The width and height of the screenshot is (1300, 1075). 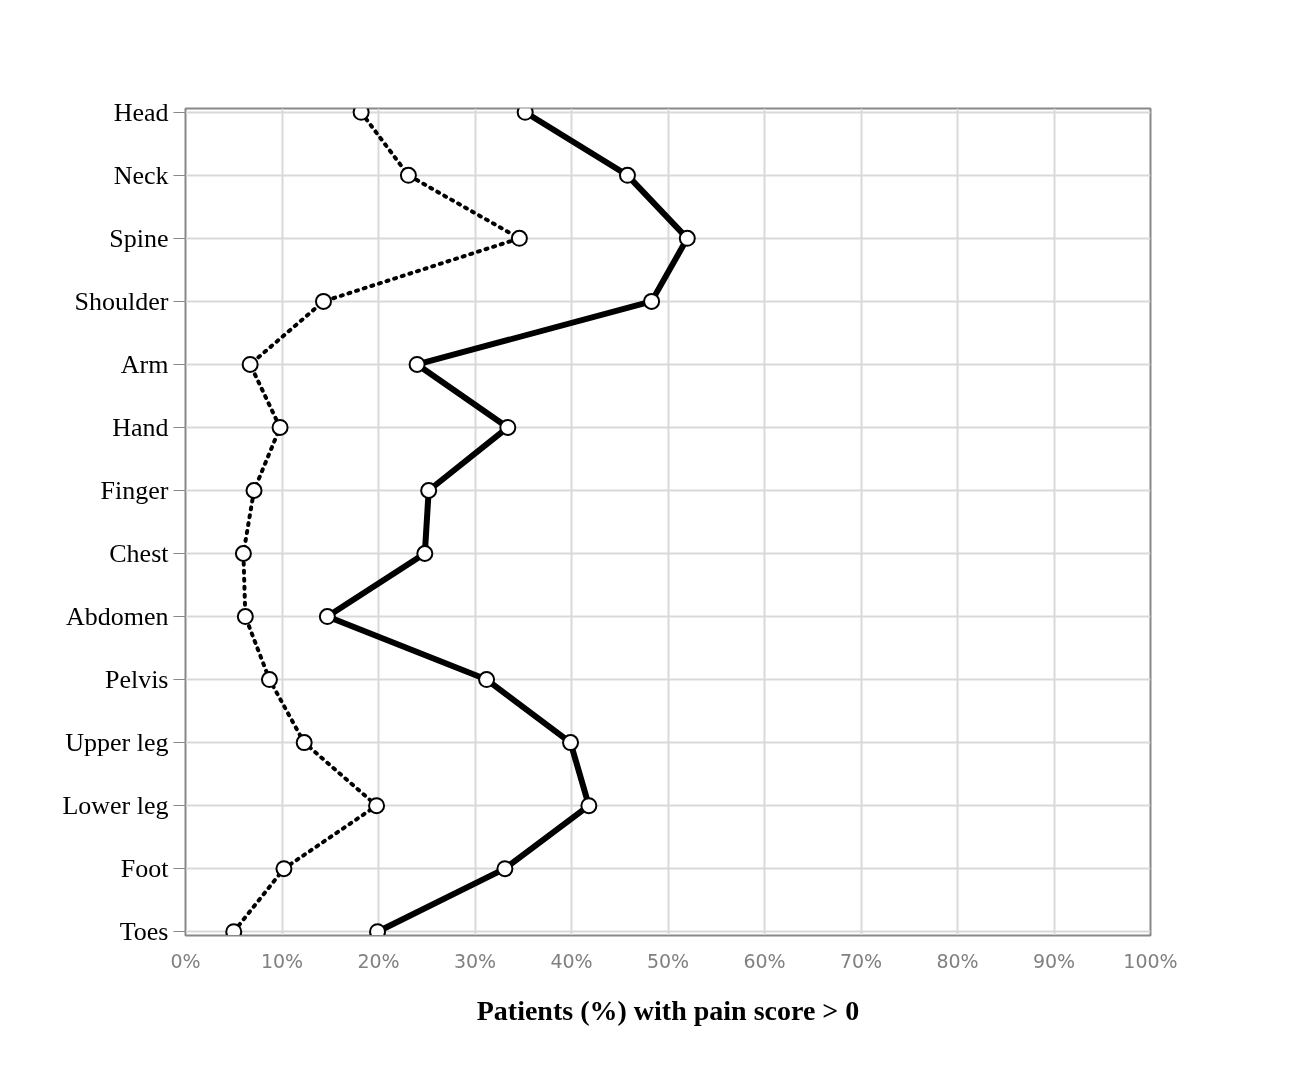 What do you see at coordinates (185, 960) in the screenshot?
I see `x-tick-label: 0%` at bounding box center [185, 960].